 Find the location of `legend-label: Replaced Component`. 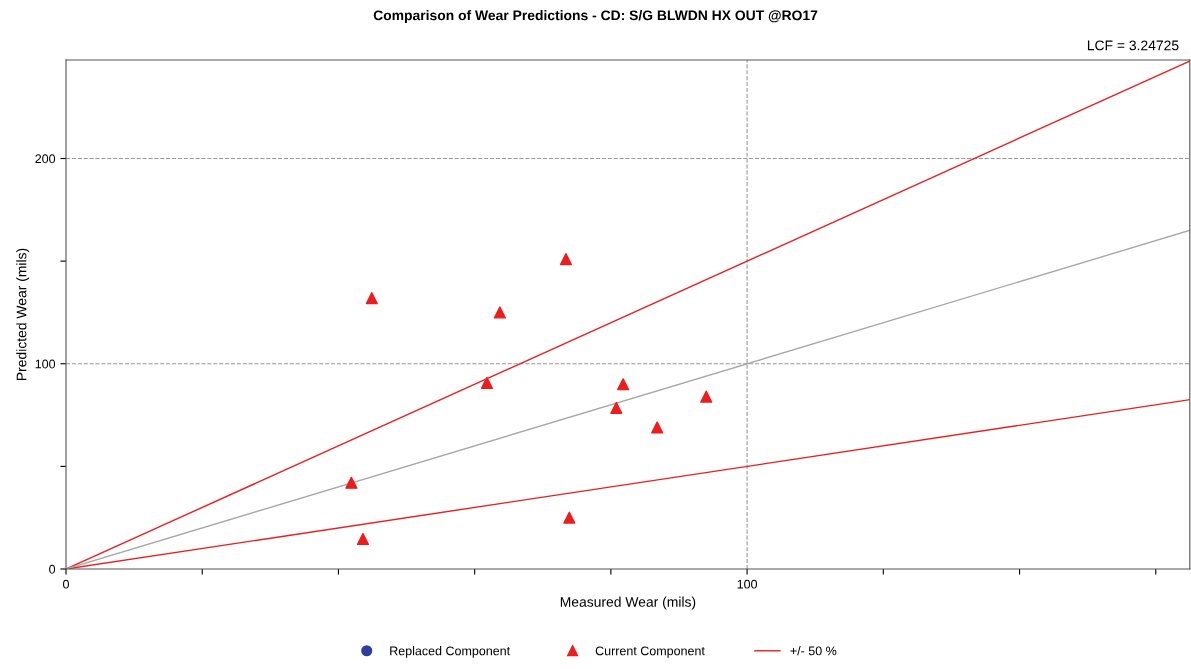

legend-label: Replaced Component is located at coordinates (450, 652).